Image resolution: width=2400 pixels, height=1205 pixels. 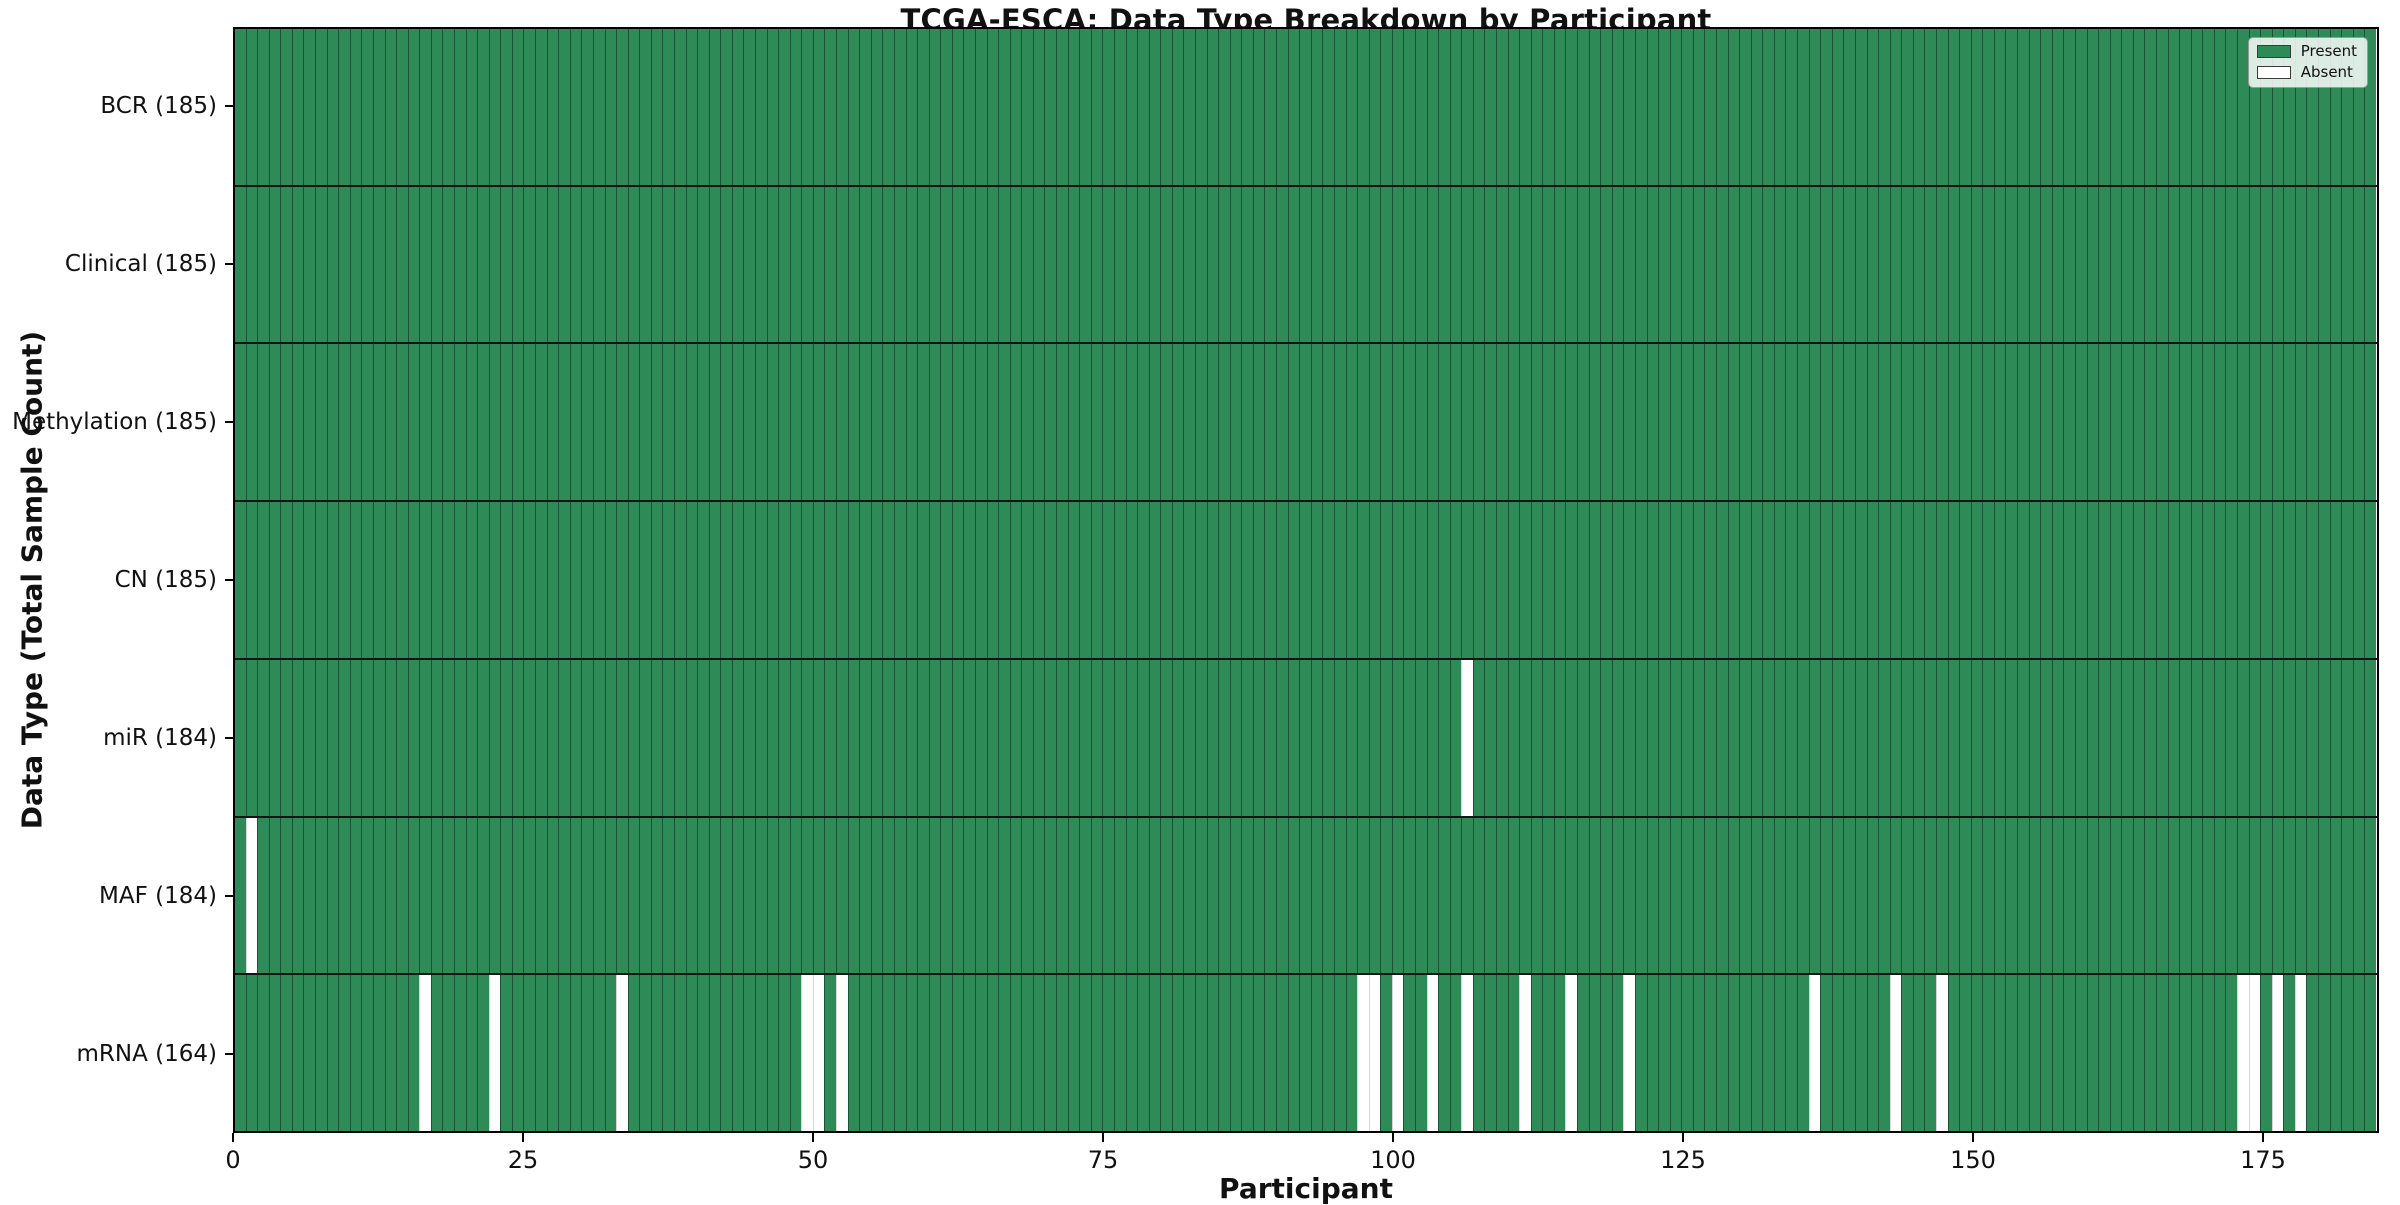 What do you see at coordinates (2273, 51) in the screenshot?
I see `legend-swatch-present` at bounding box center [2273, 51].